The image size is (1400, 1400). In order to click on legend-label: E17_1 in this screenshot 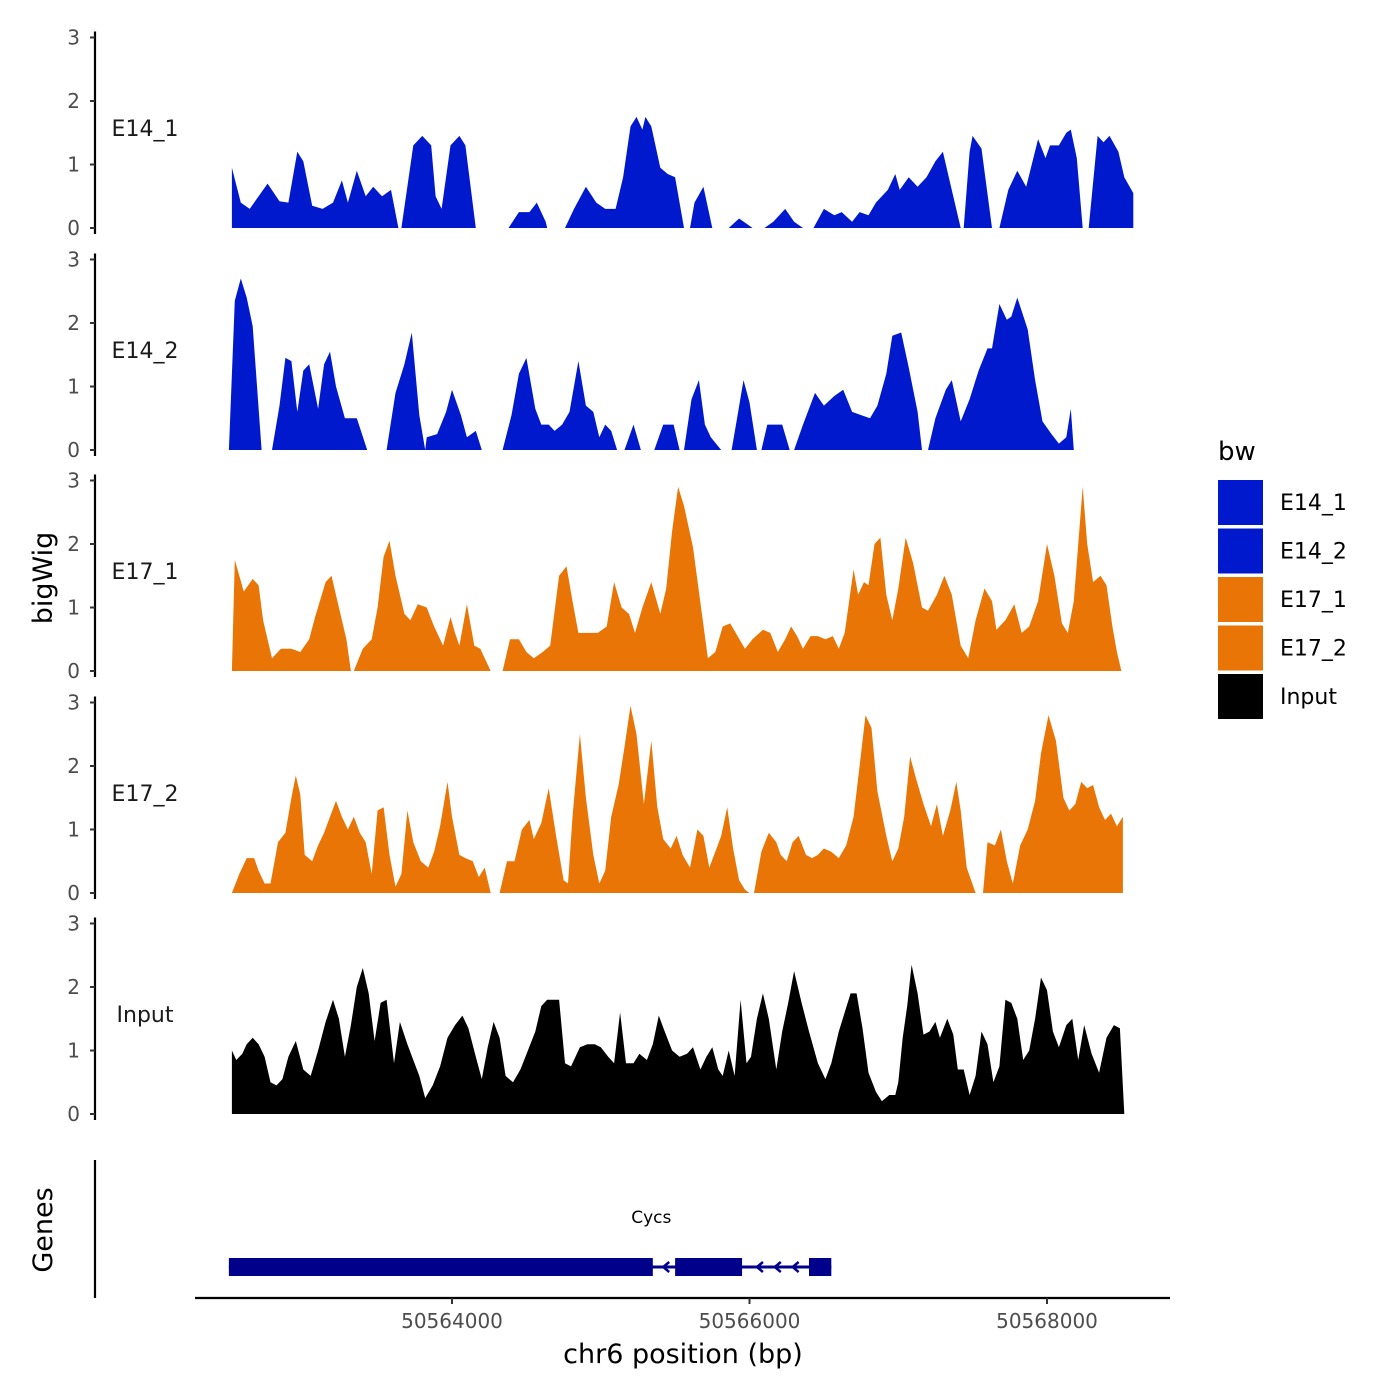, I will do `click(1313, 600)`.